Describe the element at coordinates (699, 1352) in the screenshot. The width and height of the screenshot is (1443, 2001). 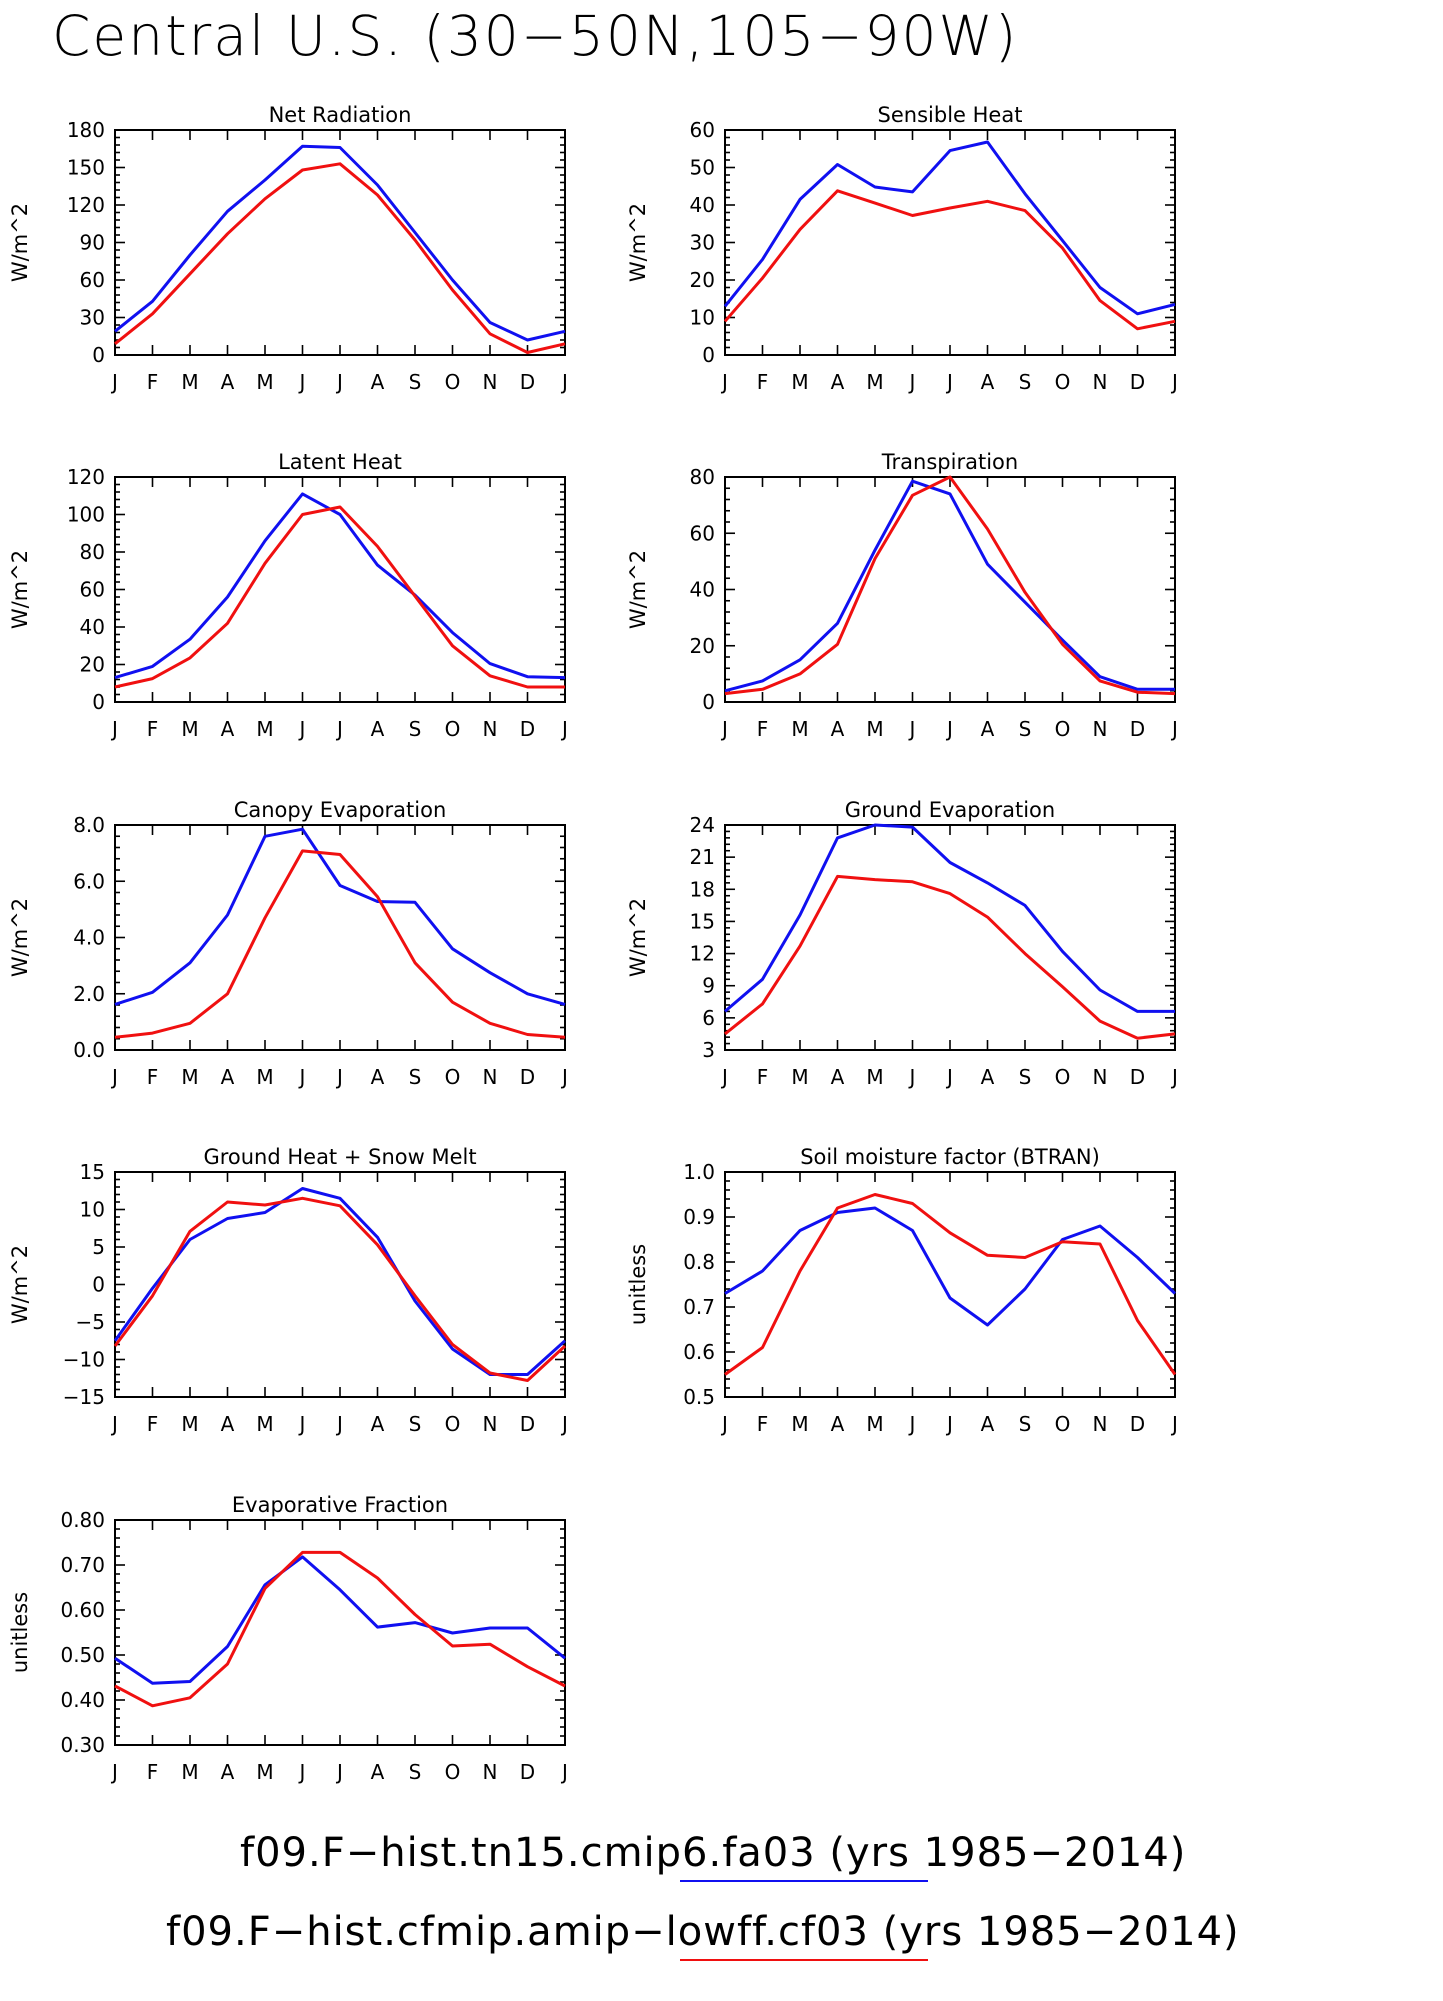
I see `y-tick-label: 0.6` at that location.